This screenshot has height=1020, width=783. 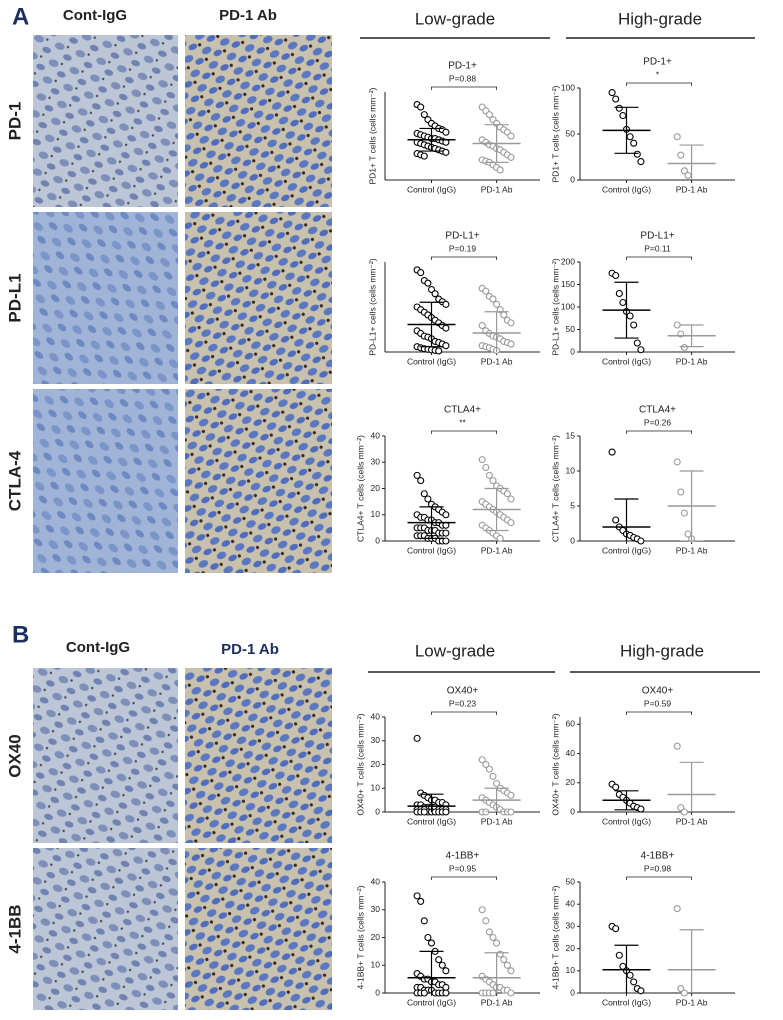 I want to click on panel-label: B, so click(x=20, y=634).